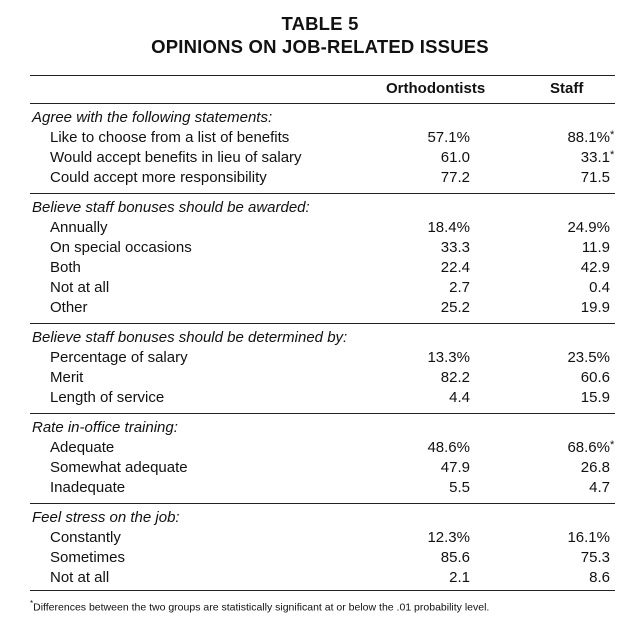 The image size is (640, 625). Describe the element at coordinates (152, 117) in the screenshot. I see `section-heading: Agree with the following statements:` at that location.